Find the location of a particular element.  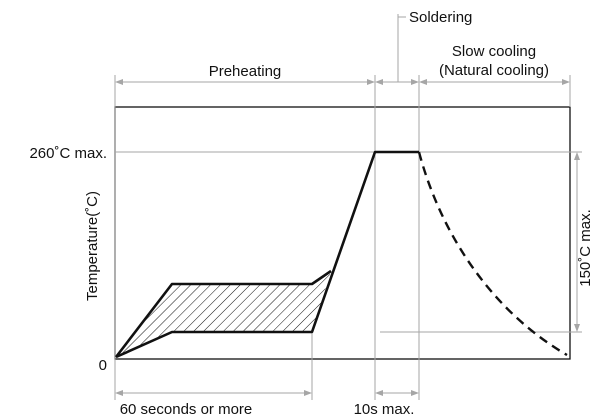

soldering-arrow-right is located at coordinates (415, 82).